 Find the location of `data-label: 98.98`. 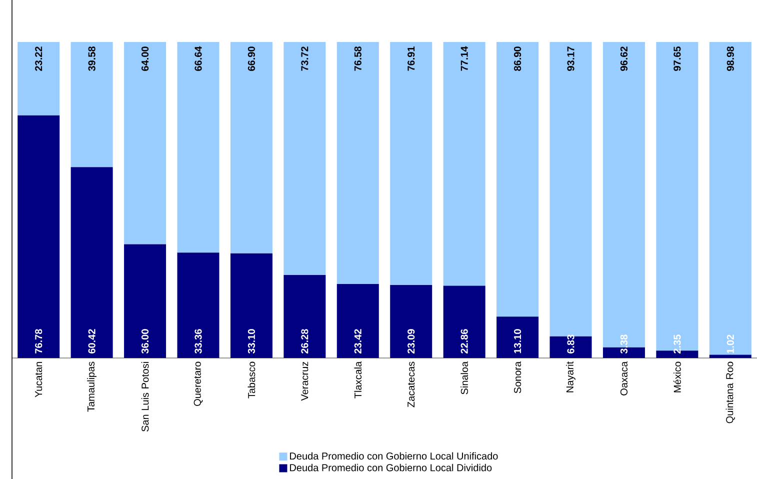

data-label: 98.98 is located at coordinates (730, 58).